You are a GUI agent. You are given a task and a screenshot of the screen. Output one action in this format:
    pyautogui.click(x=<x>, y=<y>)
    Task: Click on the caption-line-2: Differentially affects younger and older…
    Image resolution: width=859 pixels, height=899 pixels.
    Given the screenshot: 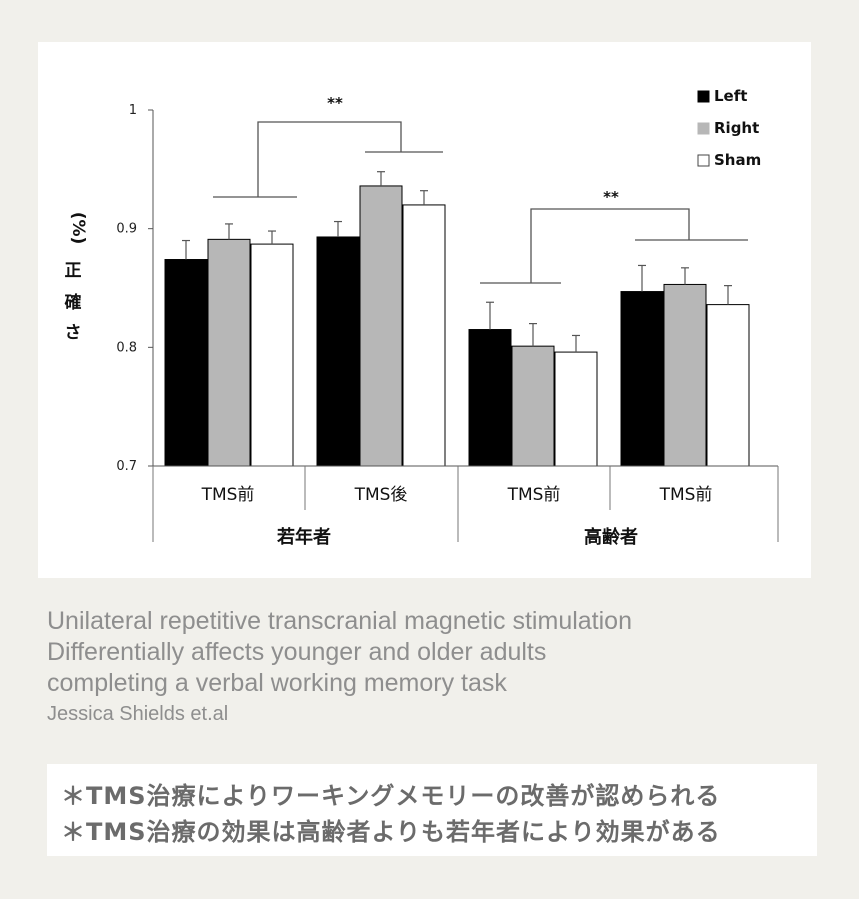 What is the action you would take?
    pyautogui.click(x=297, y=652)
    